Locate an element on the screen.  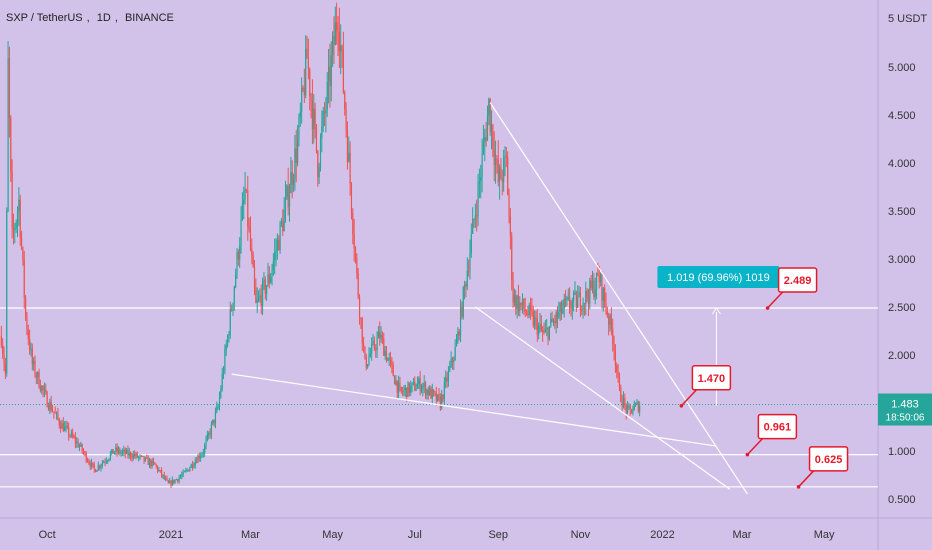
price-scale is located at coordinates (905, 275).